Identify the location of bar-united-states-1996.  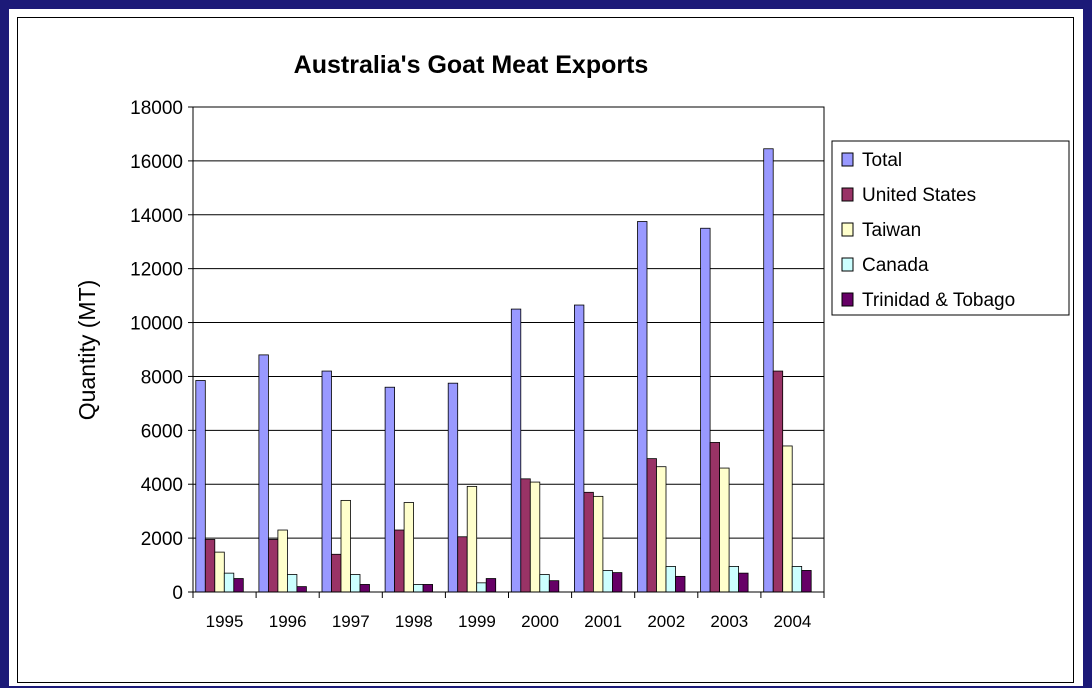
(273, 566).